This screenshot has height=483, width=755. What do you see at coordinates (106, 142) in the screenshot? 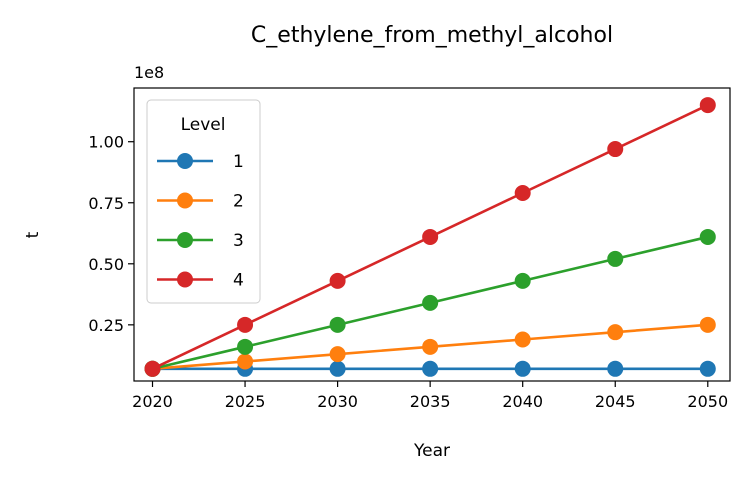
I see `y-tick-label: 1.00` at bounding box center [106, 142].